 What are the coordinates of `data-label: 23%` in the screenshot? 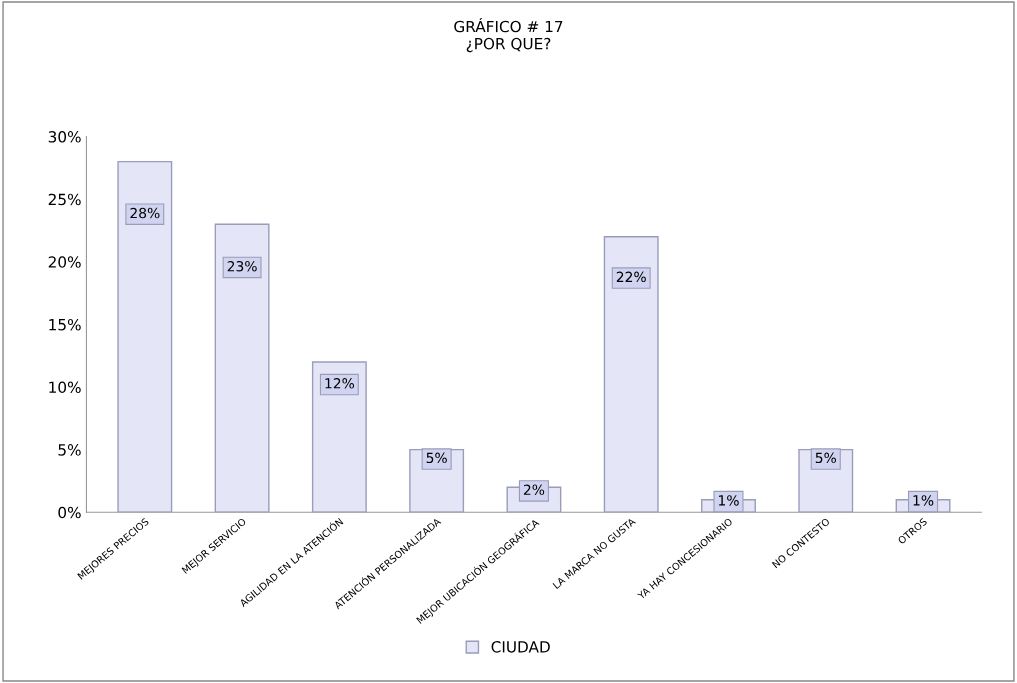 It's located at (242, 266).